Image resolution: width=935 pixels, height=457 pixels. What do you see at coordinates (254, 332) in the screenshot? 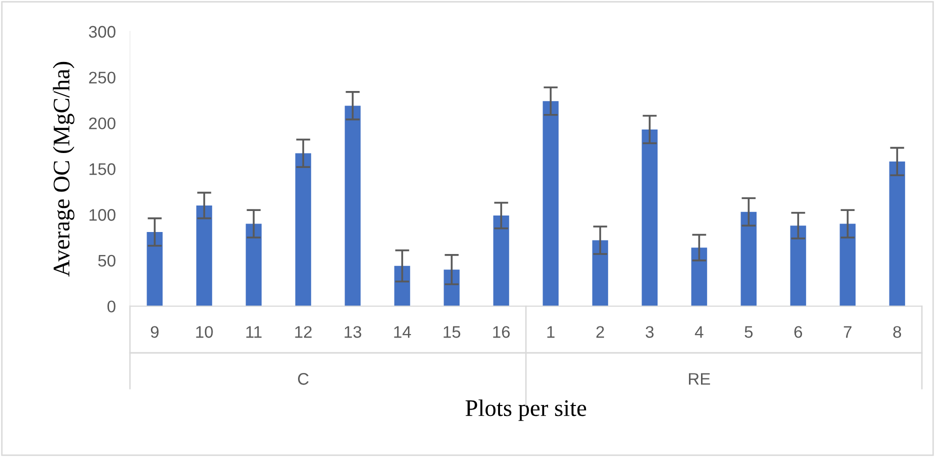
I see `x-tick-label: 11` at bounding box center [254, 332].